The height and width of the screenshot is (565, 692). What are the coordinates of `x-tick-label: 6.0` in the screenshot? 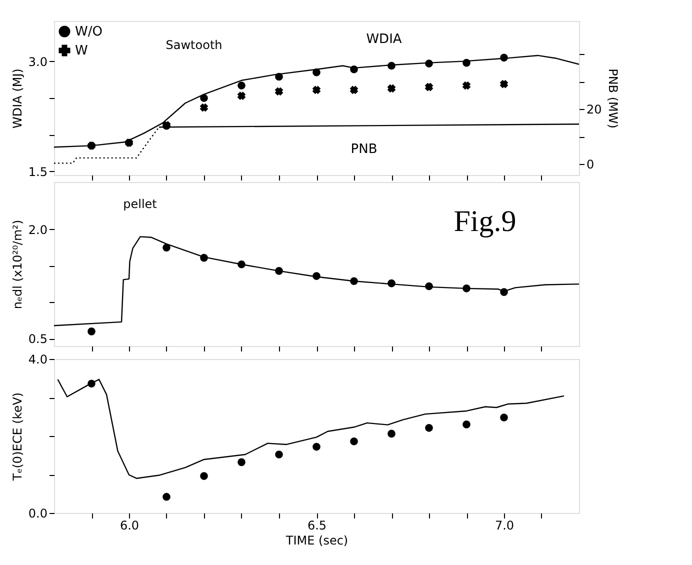 It's located at (130, 525).